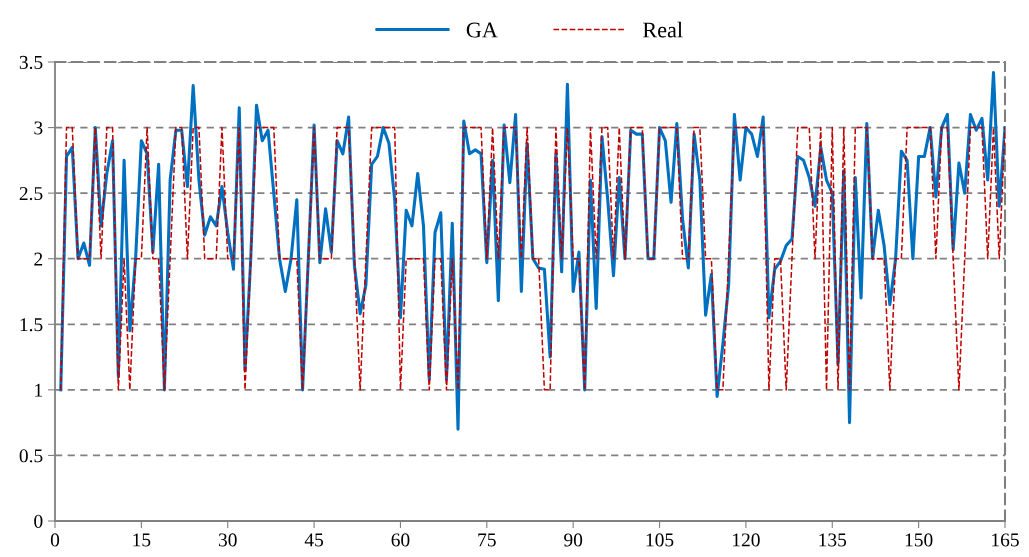 The image size is (1029, 557). What do you see at coordinates (1005, 540) in the screenshot?
I see `x-tick-label: 165` at bounding box center [1005, 540].